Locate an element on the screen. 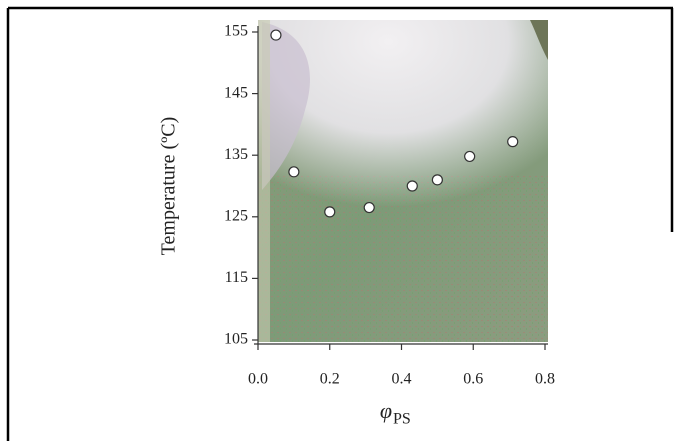 The image size is (681, 441). x-axis-title: φ is located at coordinates (386, 410).